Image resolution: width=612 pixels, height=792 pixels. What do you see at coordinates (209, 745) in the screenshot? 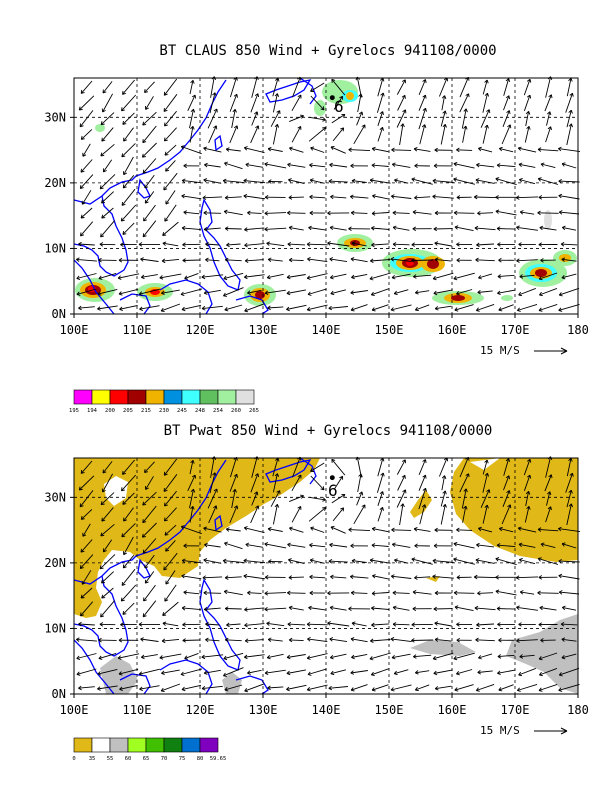
I see `colorbar-swatch` at bounding box center [209, 745].